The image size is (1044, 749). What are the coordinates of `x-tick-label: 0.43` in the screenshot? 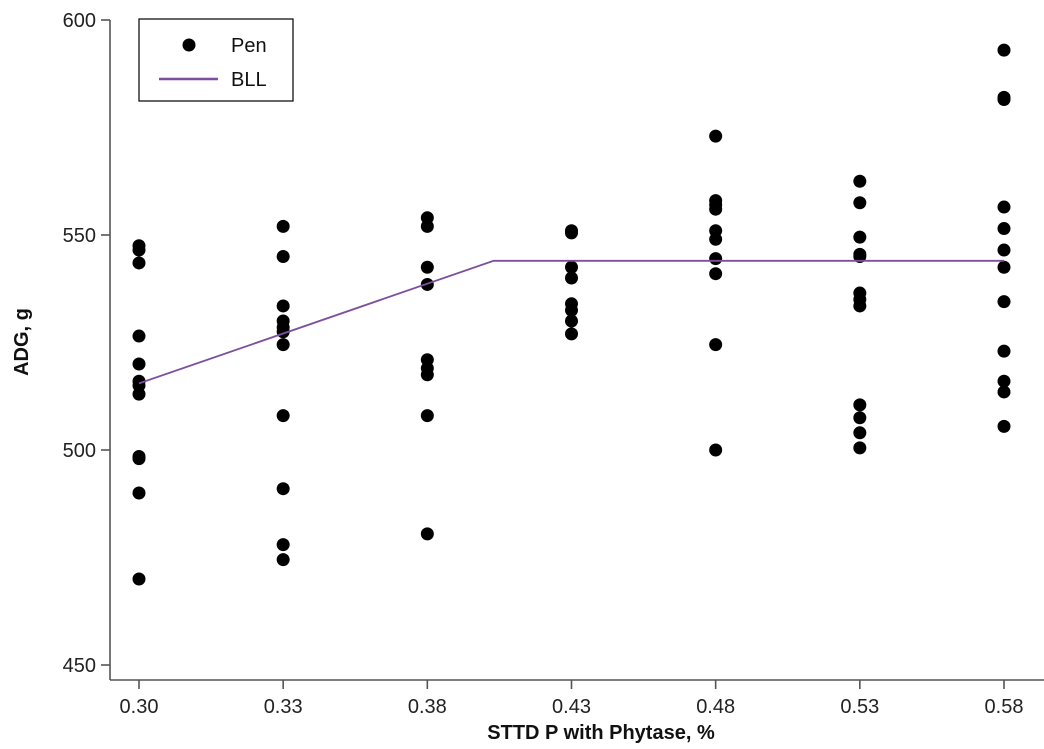 It's located at (571, 707).